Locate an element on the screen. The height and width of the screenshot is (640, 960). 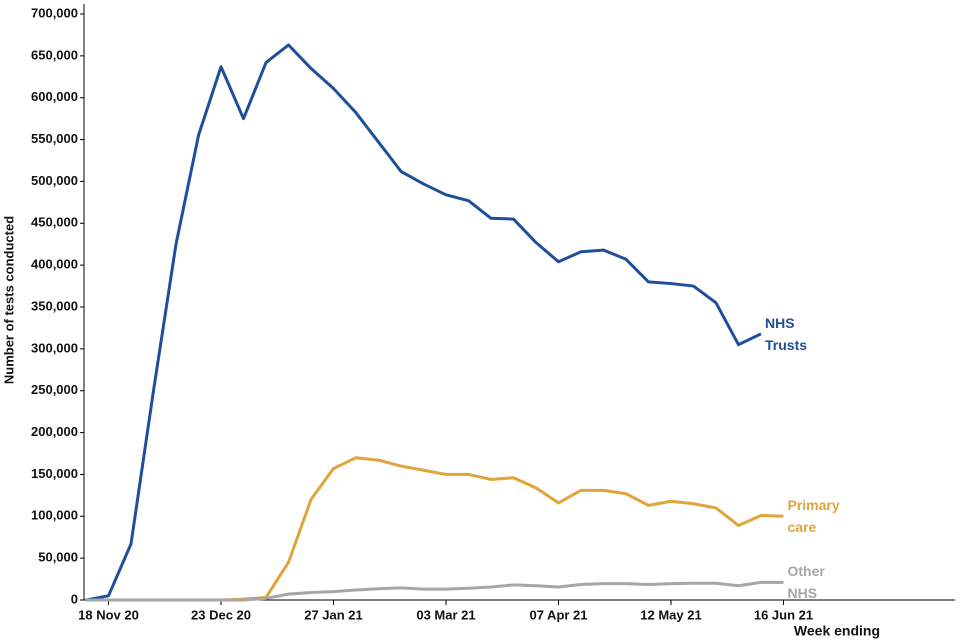
x-tick-label: 07 Apr 21 is located at coordinates (558, 614).